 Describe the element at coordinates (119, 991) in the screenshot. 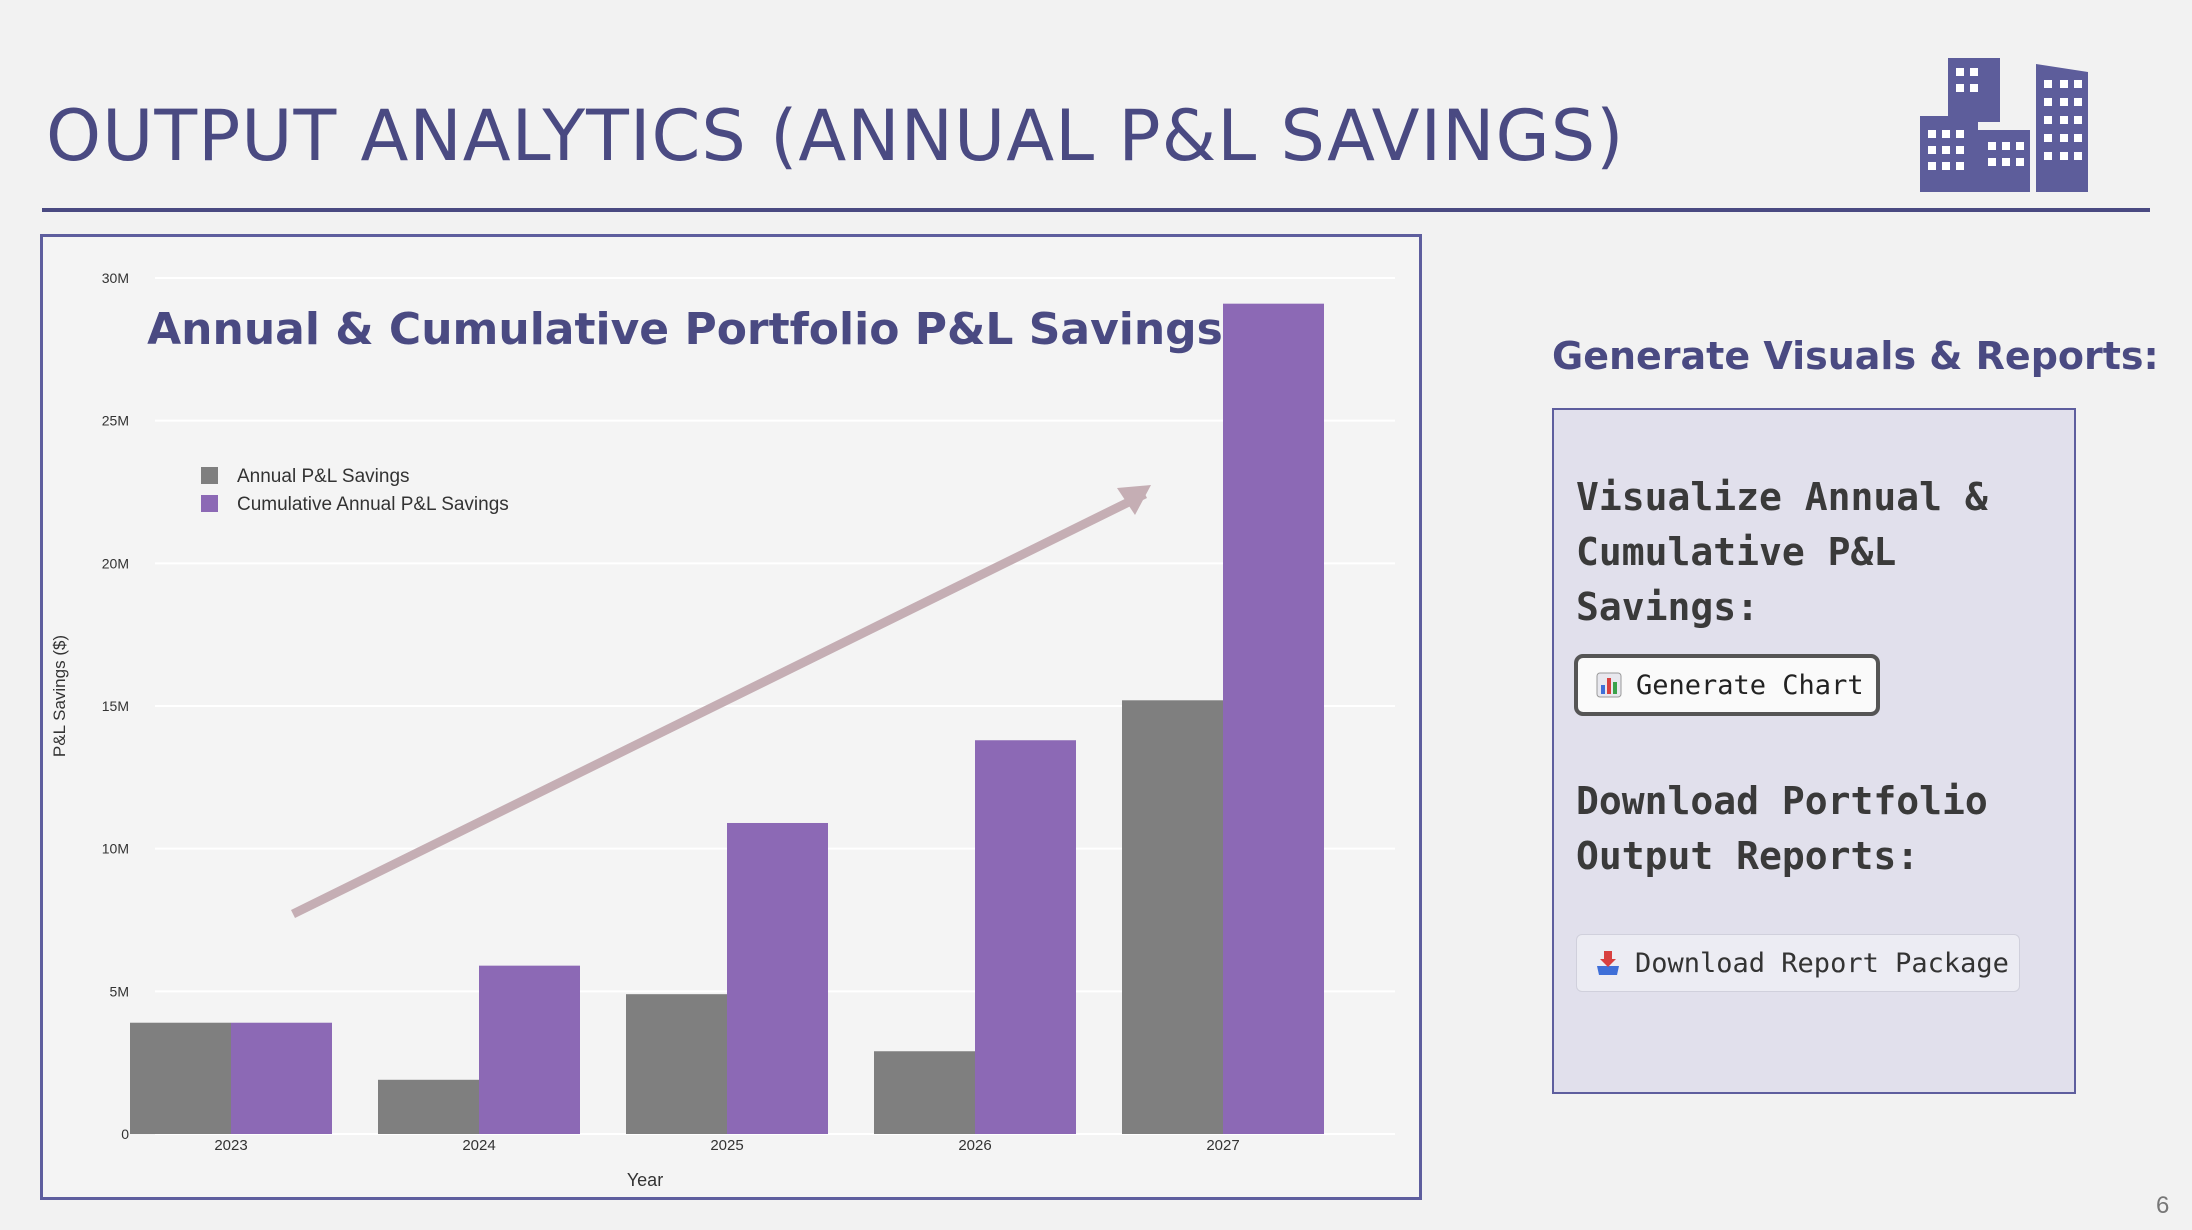

I see `y-tick-label: 5M` at that location.